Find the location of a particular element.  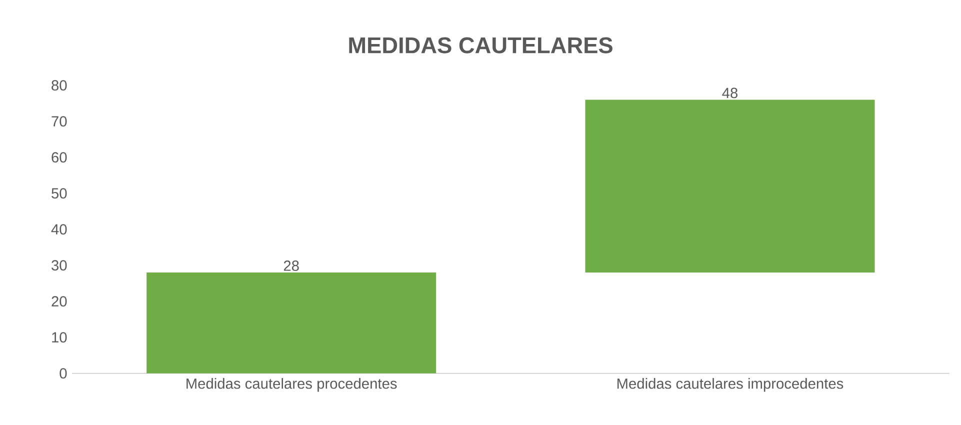

y-tick-label: 60 is located at coordinates (59, 157).